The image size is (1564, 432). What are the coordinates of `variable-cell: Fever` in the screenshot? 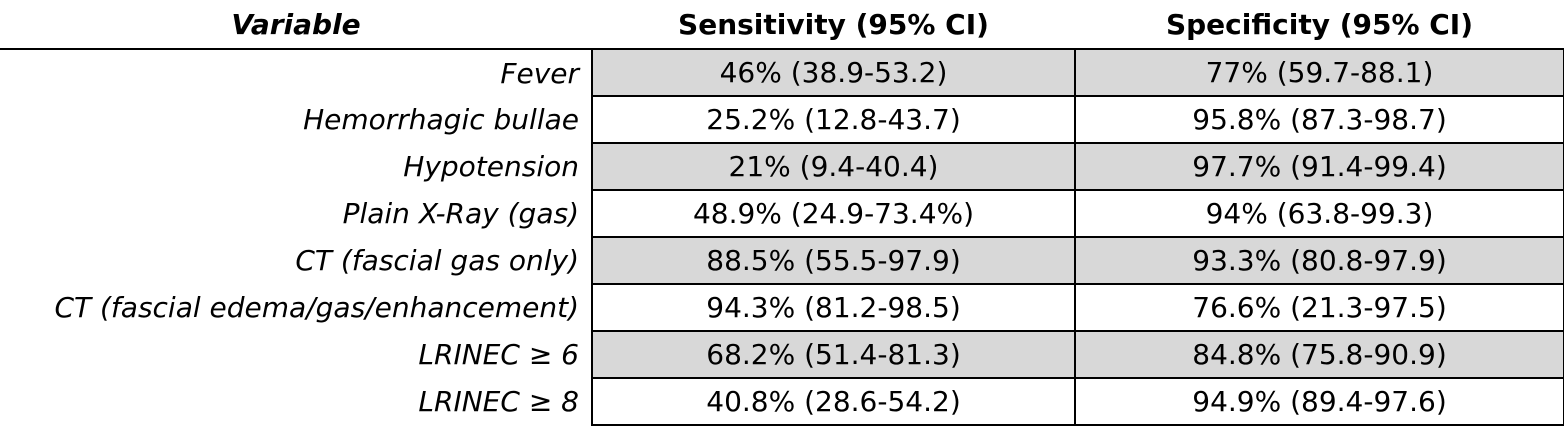 It's located at (539, 73).